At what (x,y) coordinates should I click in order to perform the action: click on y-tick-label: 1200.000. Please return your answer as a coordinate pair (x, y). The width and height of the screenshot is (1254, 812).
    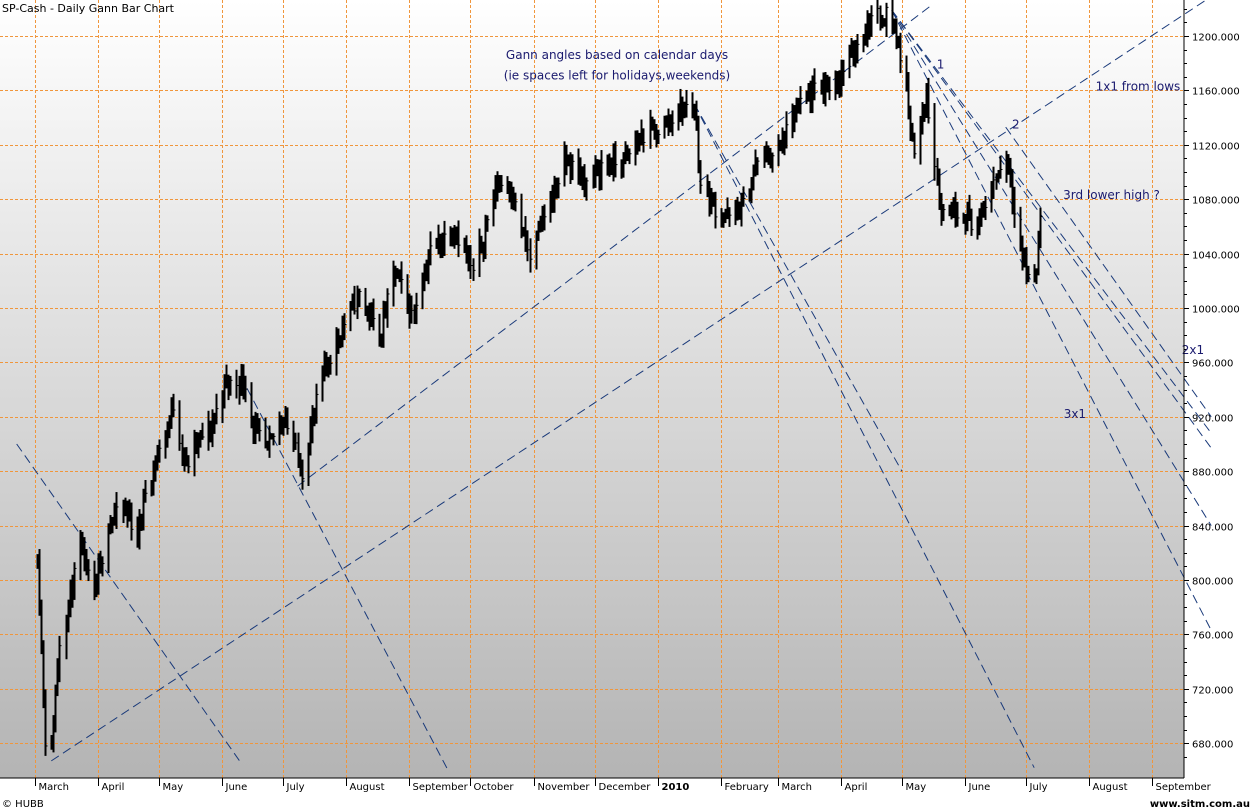
    Looking at the image, I should click on (1216, 38).